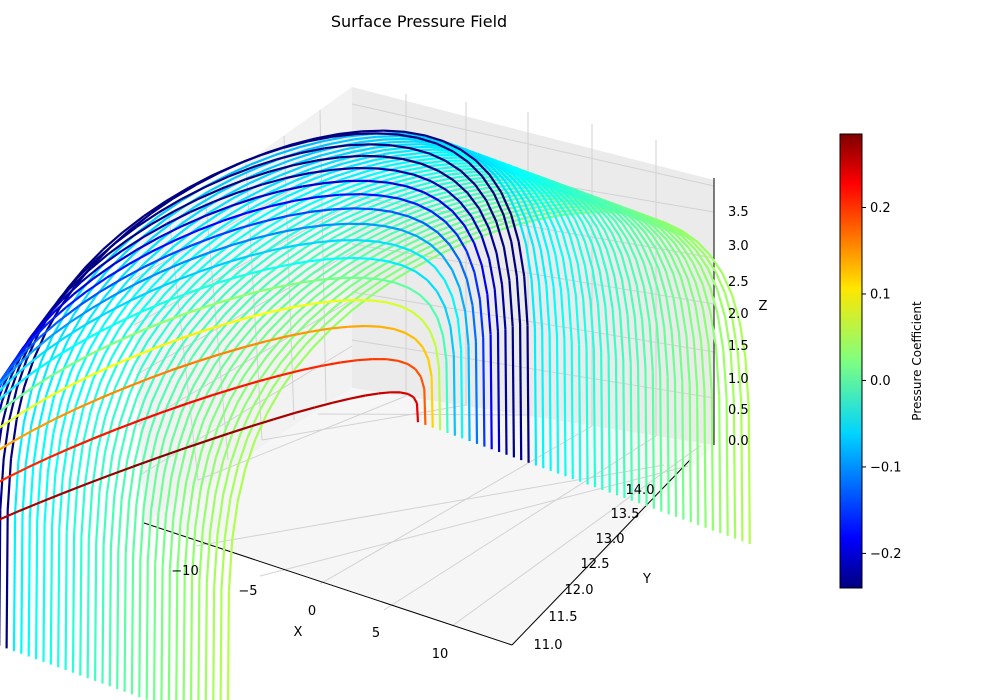 This screenshot has width=1000, height=700. Describe the element at coordinates (738, 314) in the screenshot. I see `z-tick-label: 2.0` at that location.